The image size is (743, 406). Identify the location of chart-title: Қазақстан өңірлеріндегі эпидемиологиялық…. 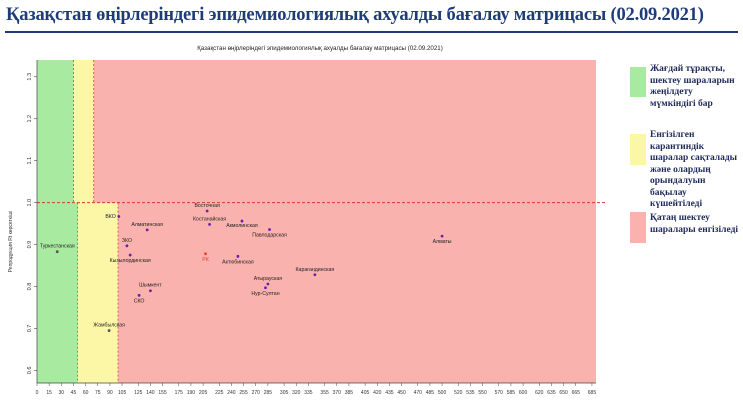
(320, 48).